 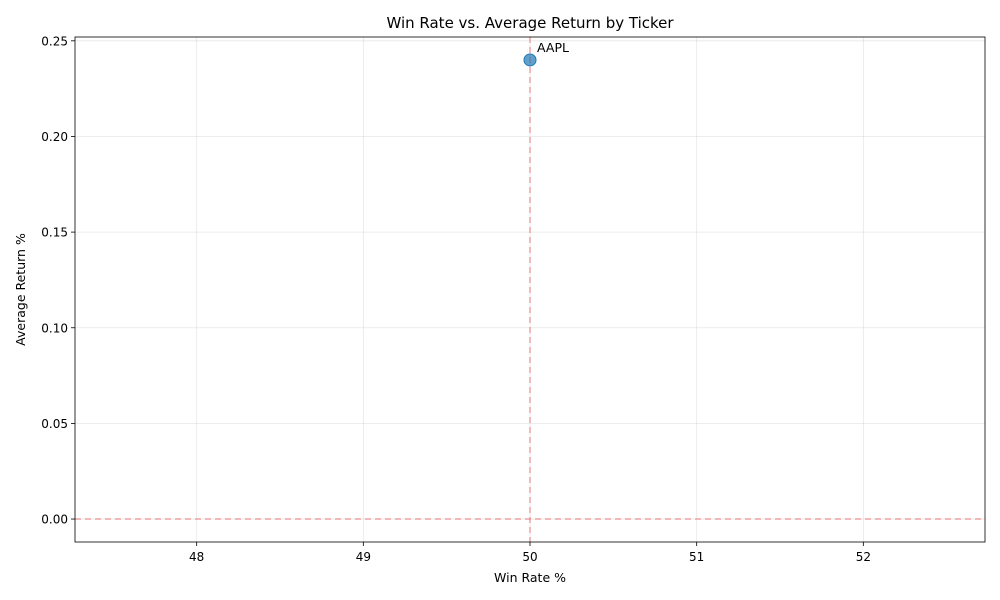 What do you see at coordinates (696, 557) in the screenshot?
I see `x-tick-label: 51` at bounding box center [696, 557].